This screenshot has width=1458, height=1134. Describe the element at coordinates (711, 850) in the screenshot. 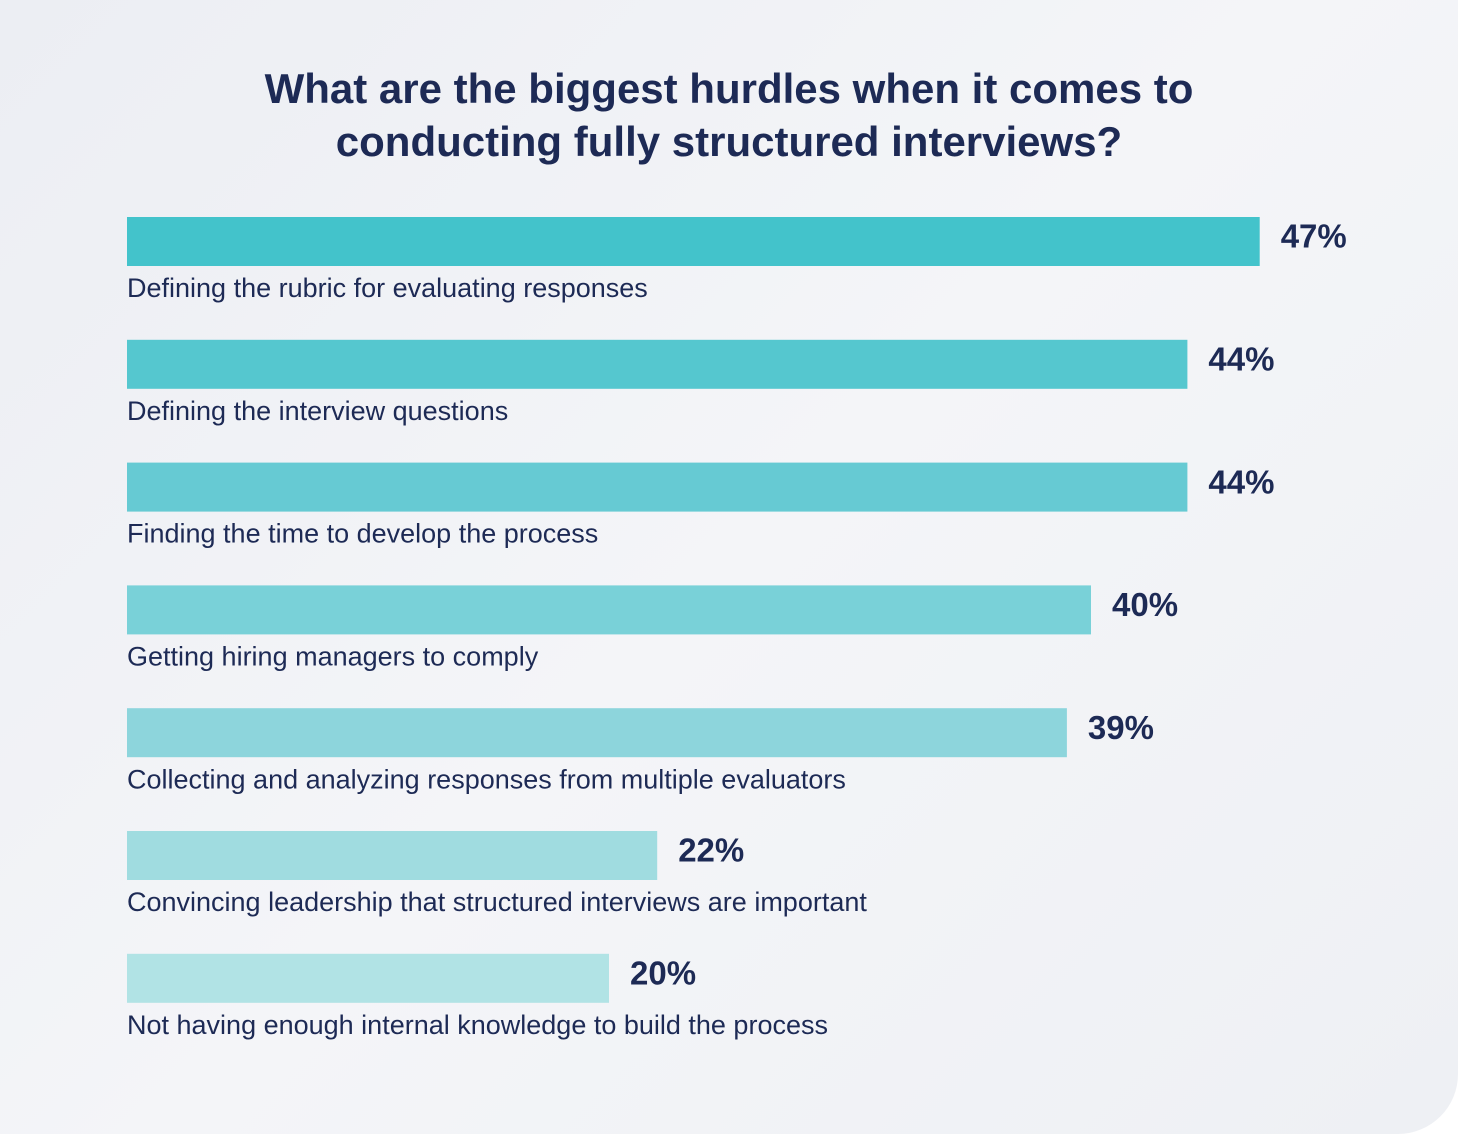

I see `value-label: 22%` at that location.